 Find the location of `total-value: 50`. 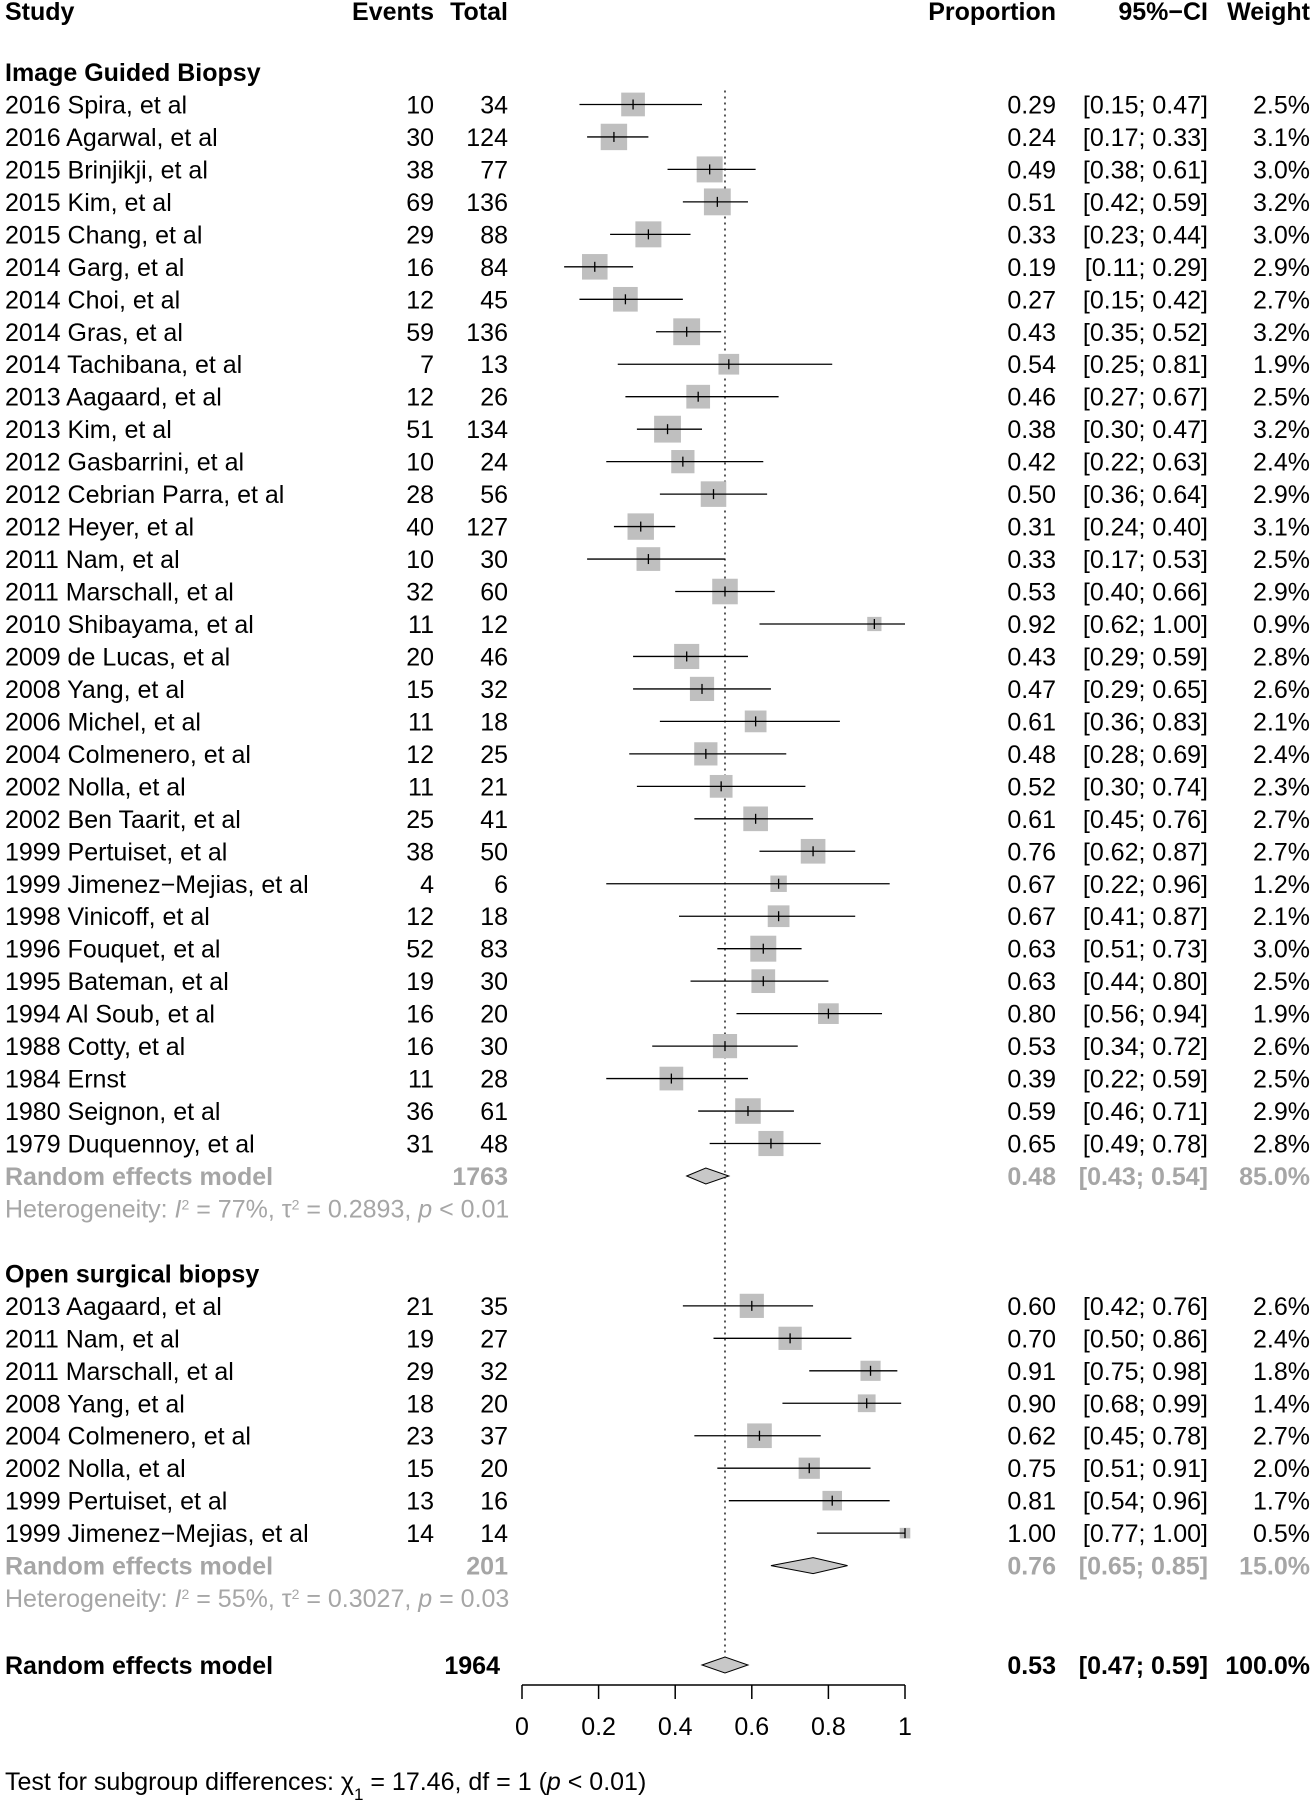

total-value: 50 is located at coordinates (494, 852).